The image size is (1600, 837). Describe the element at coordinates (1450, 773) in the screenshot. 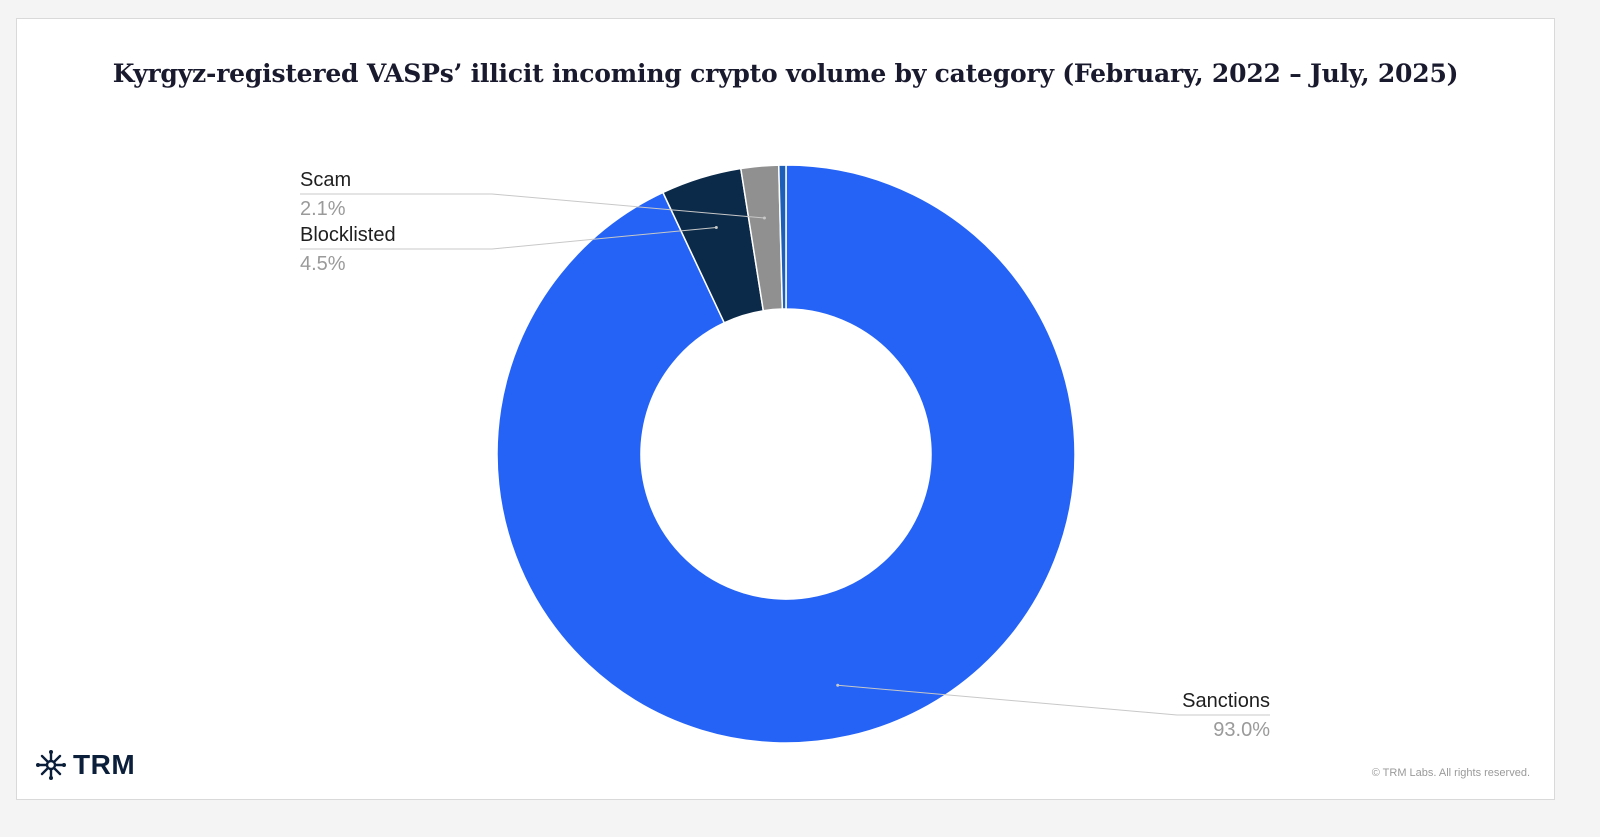

I see `copyright-notice: © TRM Labs. All rights reserved.` at that location.